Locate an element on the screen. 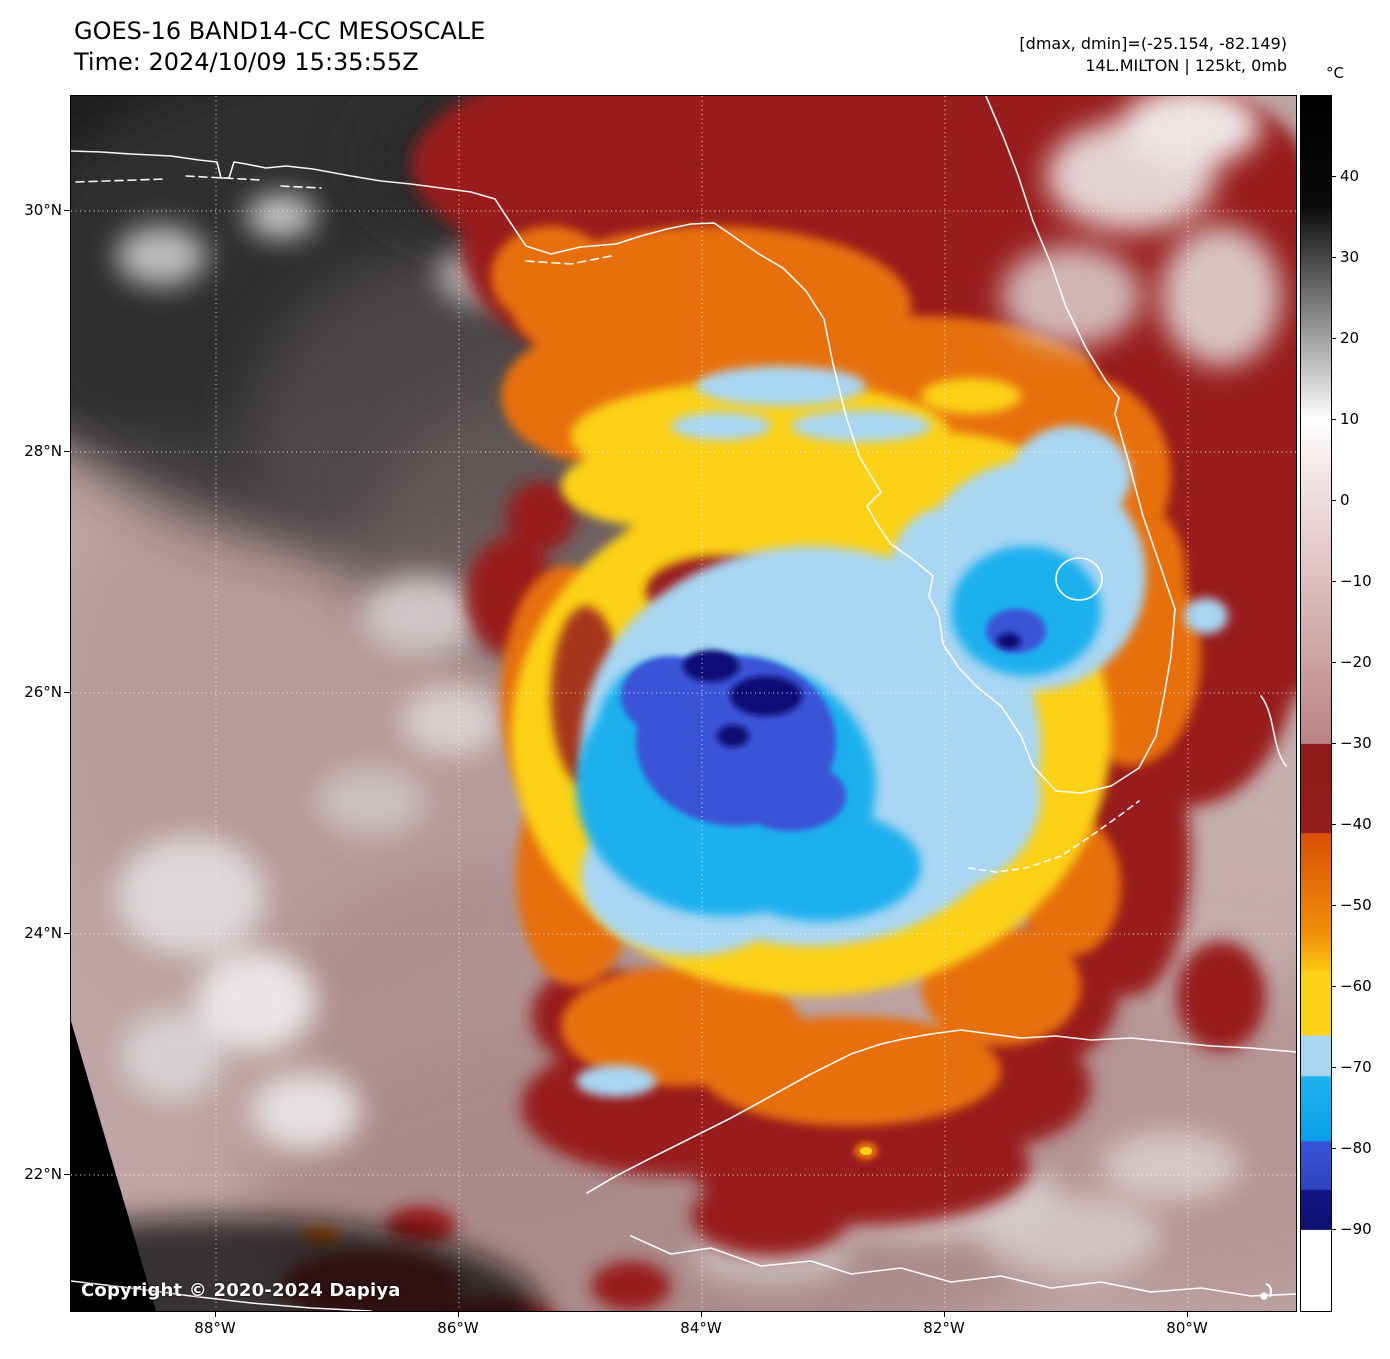 This screenshot has width=1390, height=1359. colorbar-unit-label: °C is located at coordinates (1335, 73).